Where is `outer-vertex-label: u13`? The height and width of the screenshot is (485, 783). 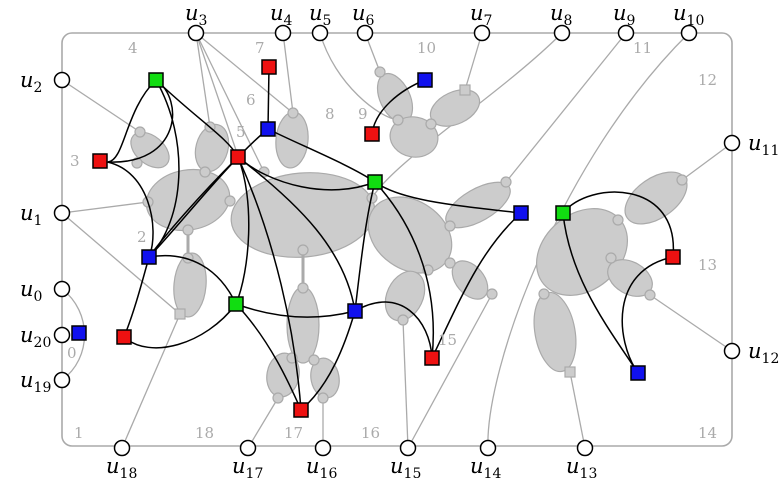
outer-vertex-label: u13 is located at coordinates (581, 468).